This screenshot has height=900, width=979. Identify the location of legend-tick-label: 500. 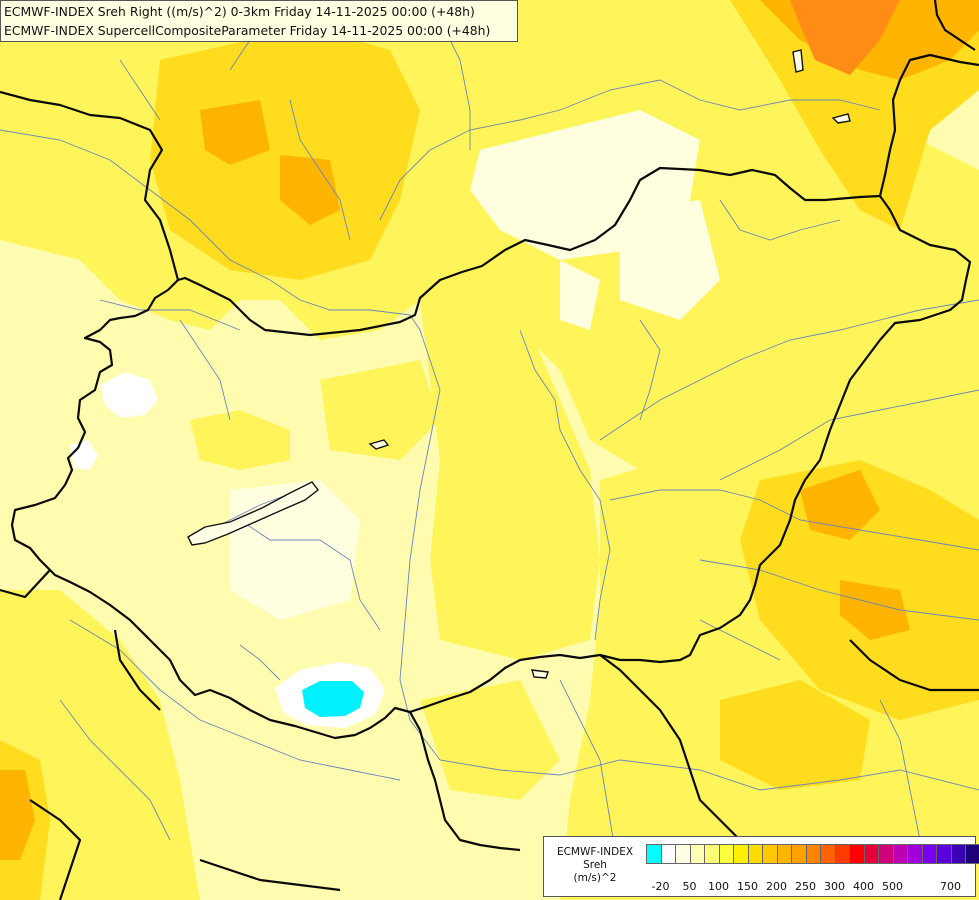
(892, 886).